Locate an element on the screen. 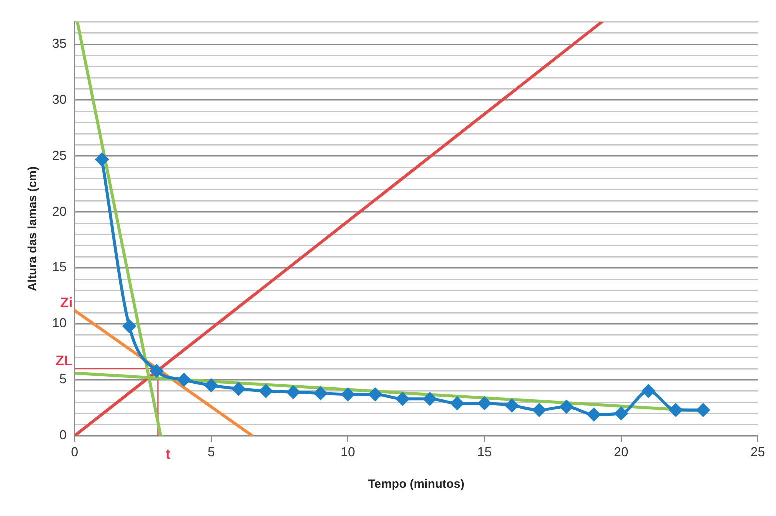  y-tick-label: 20 is located at coordinates (59, 211).